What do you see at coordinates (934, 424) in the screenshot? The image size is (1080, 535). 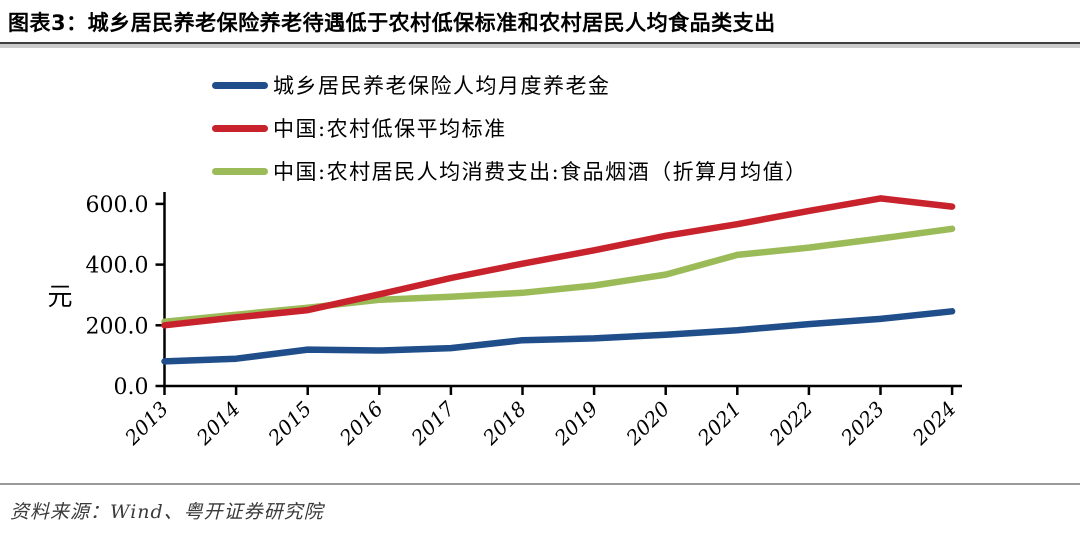 I see `x-tick-label: 2024` at bounding box center [934, 424].